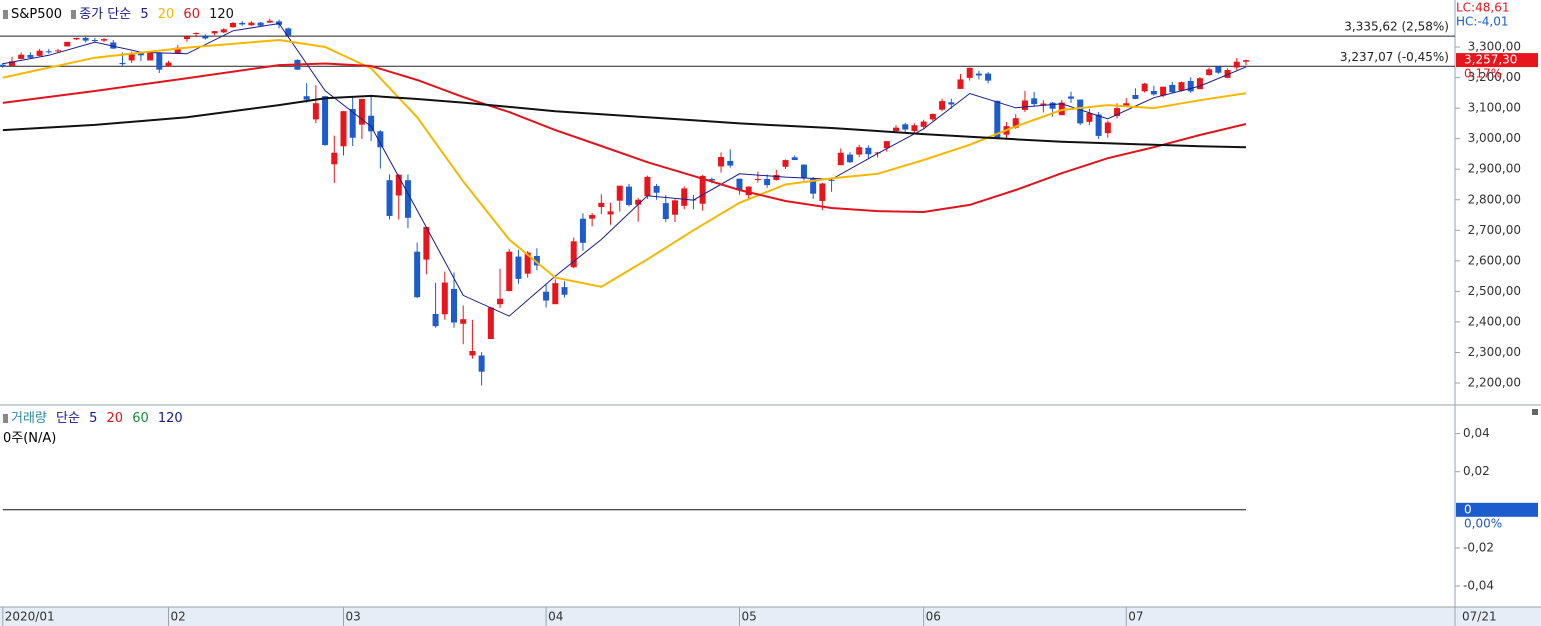  Describe the element at coordinates (352, 617) in the screenshot. I see `x-tick-label: 03` at that location.